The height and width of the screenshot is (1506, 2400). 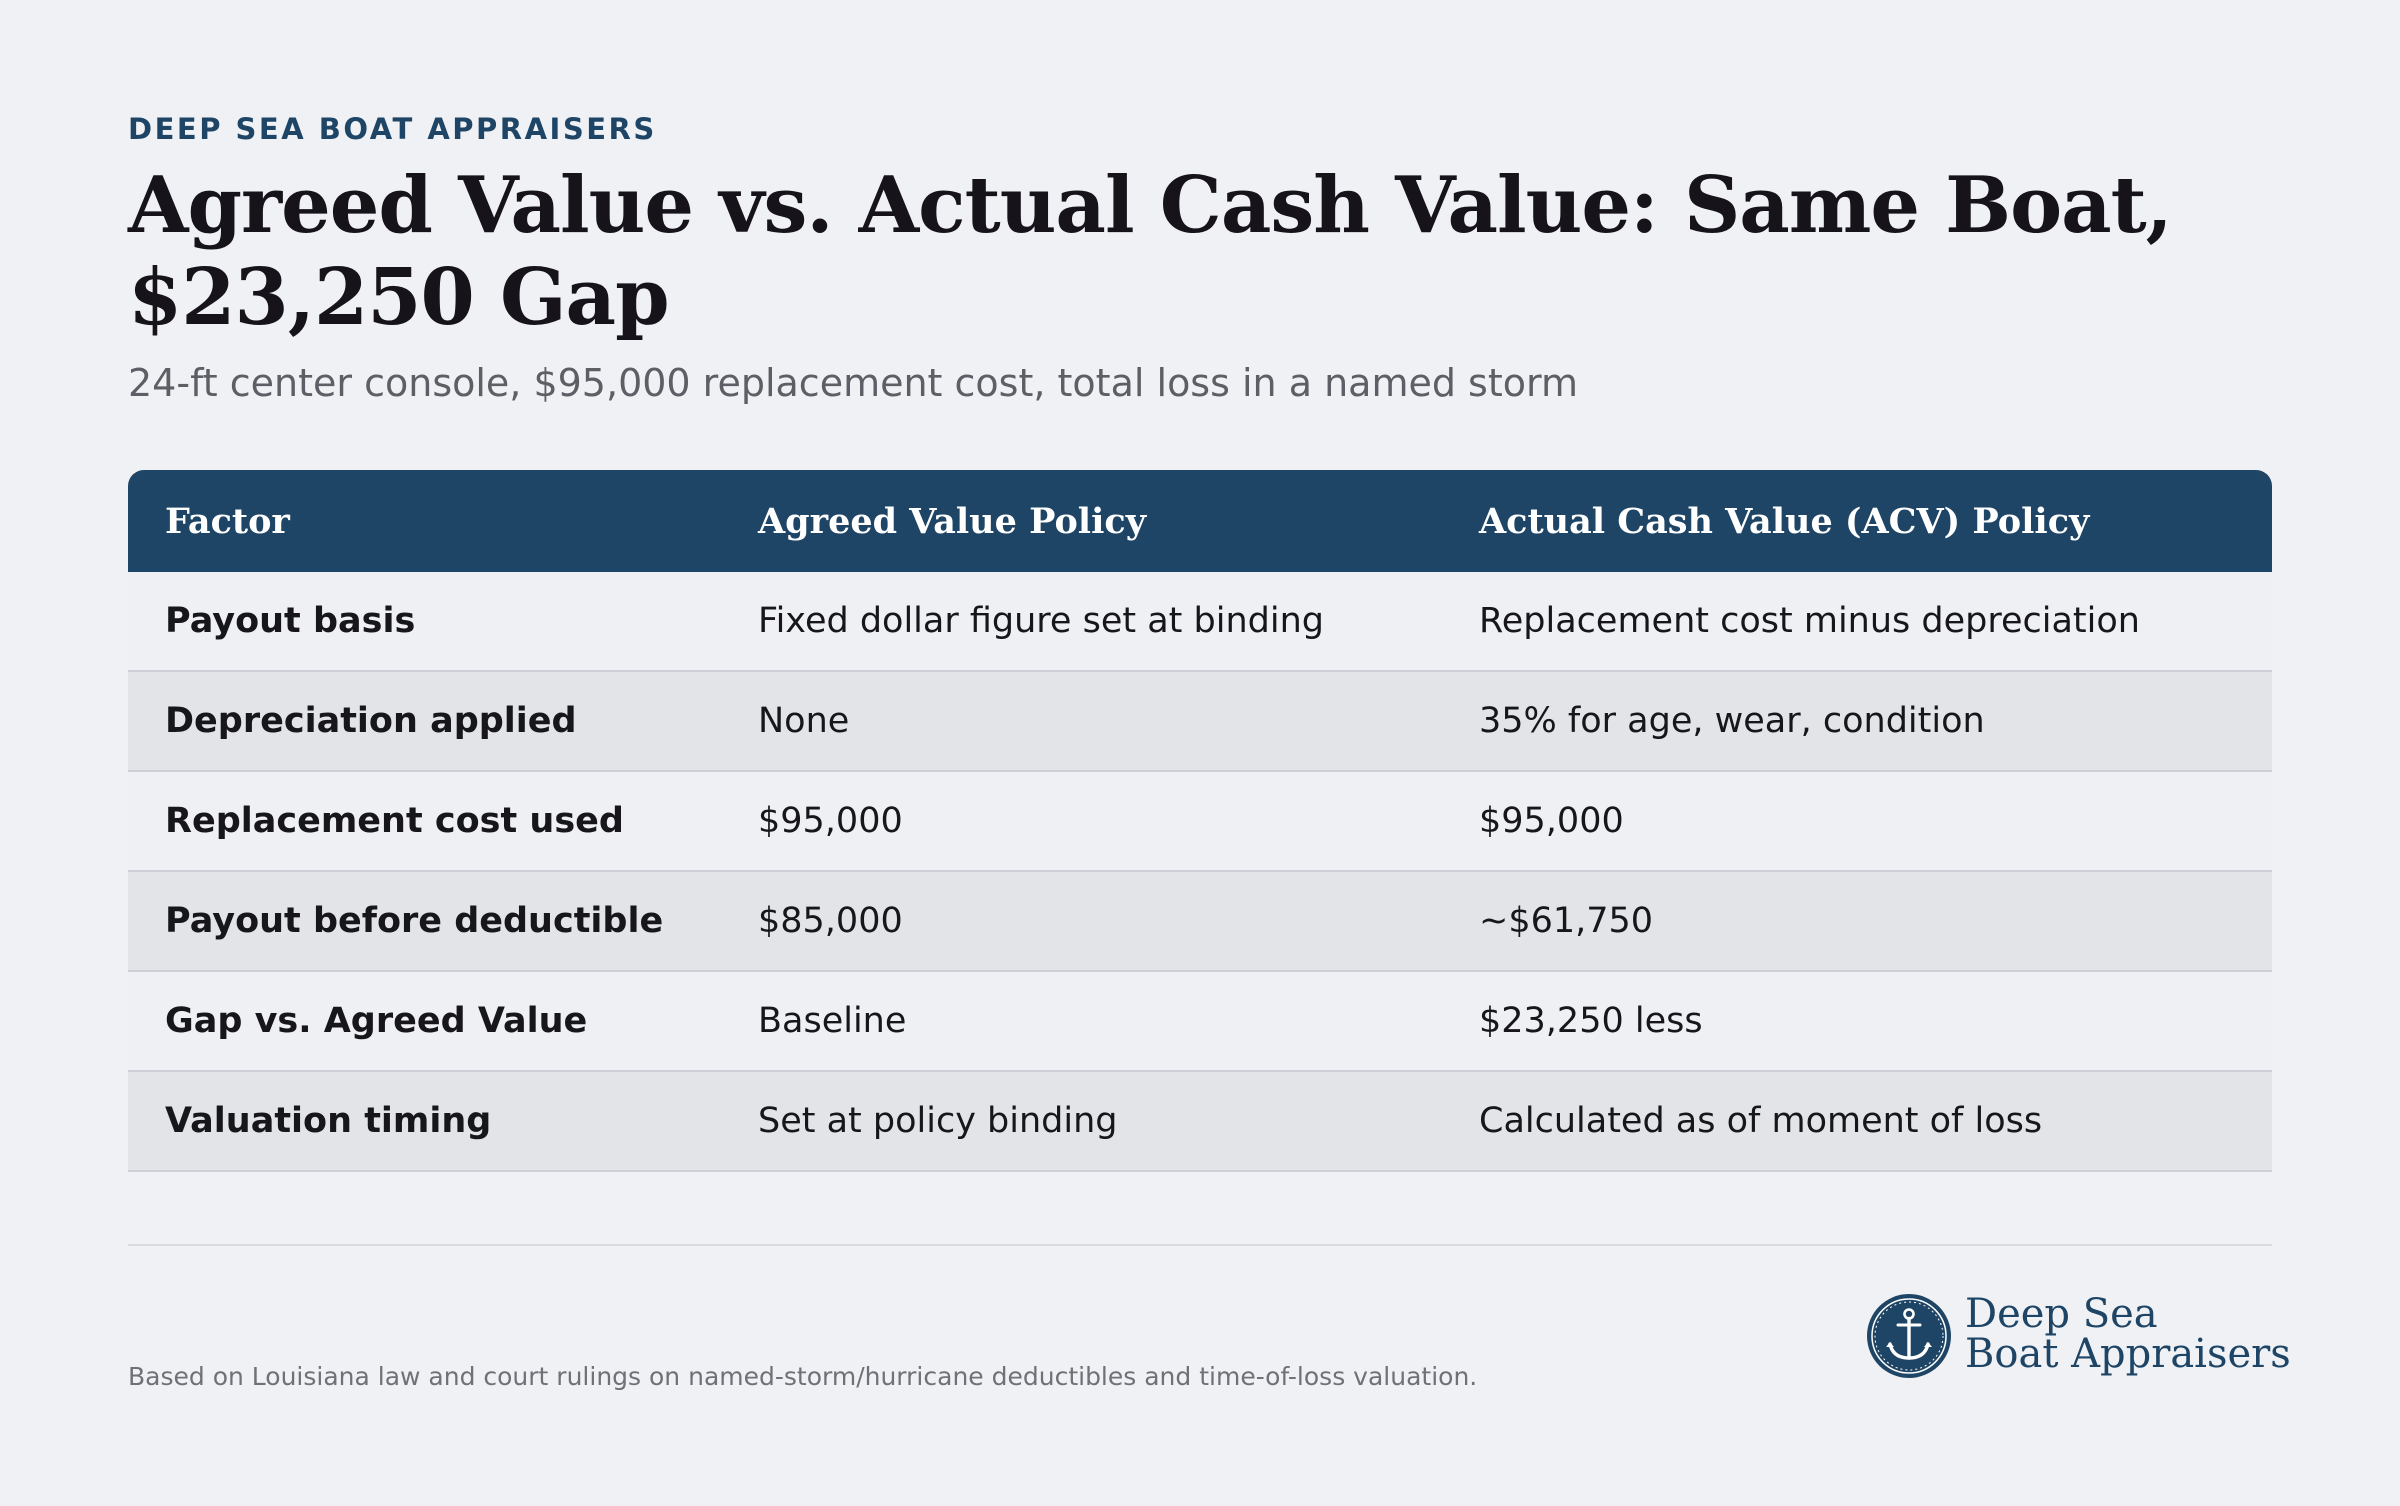 I want to click on acv-cell: Replacement cost minus depreciation, so click(x=1857, y=622).